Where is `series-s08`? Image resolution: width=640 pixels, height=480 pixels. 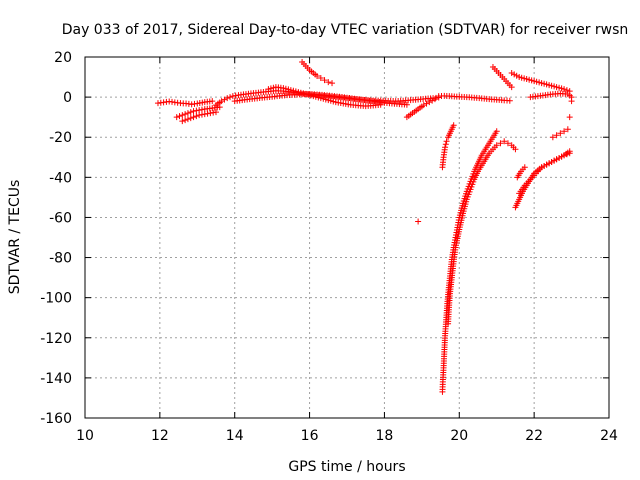
series-s08 is located at coordinates (420, 108).